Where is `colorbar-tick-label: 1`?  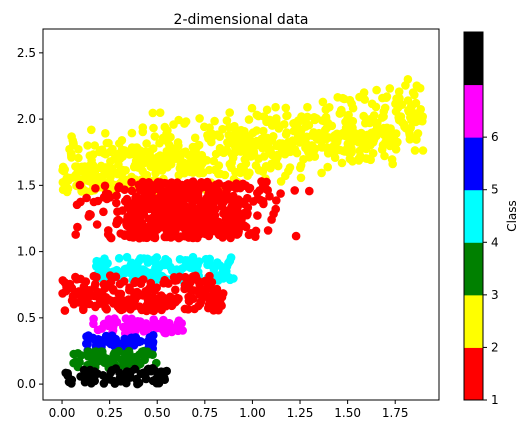 colorbar-tick-label: 1 is located at coordinates (495, 400).